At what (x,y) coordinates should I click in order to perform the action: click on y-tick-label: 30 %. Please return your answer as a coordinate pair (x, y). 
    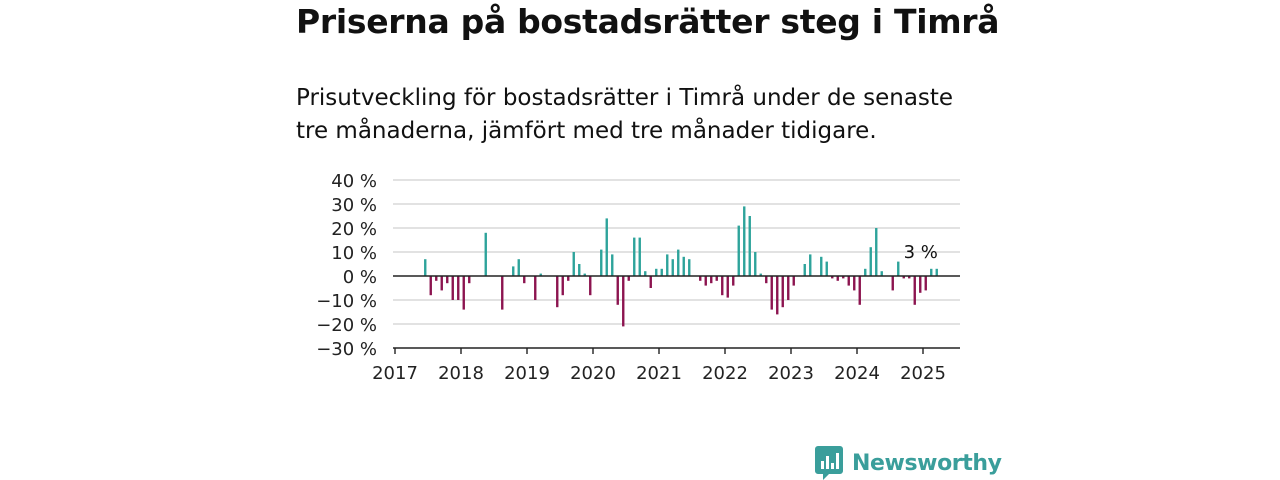
    Looking at the image, I should click on (354, 205).